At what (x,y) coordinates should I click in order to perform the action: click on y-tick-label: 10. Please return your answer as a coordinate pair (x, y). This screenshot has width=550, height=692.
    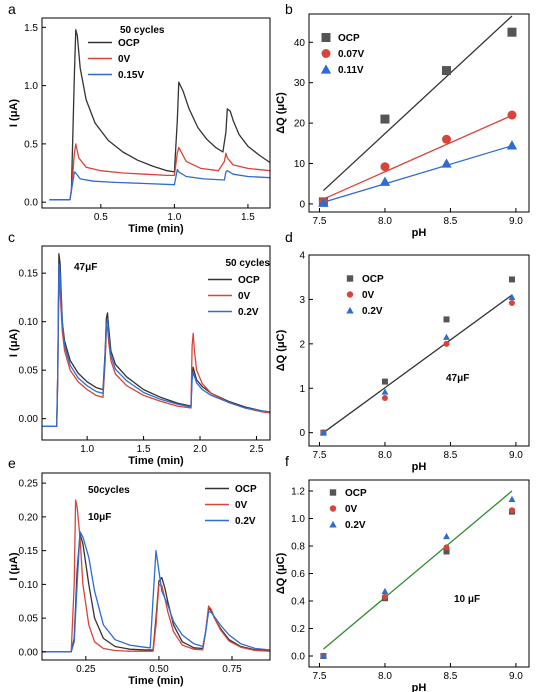
    Looking at the image, I should click on (300, 164).